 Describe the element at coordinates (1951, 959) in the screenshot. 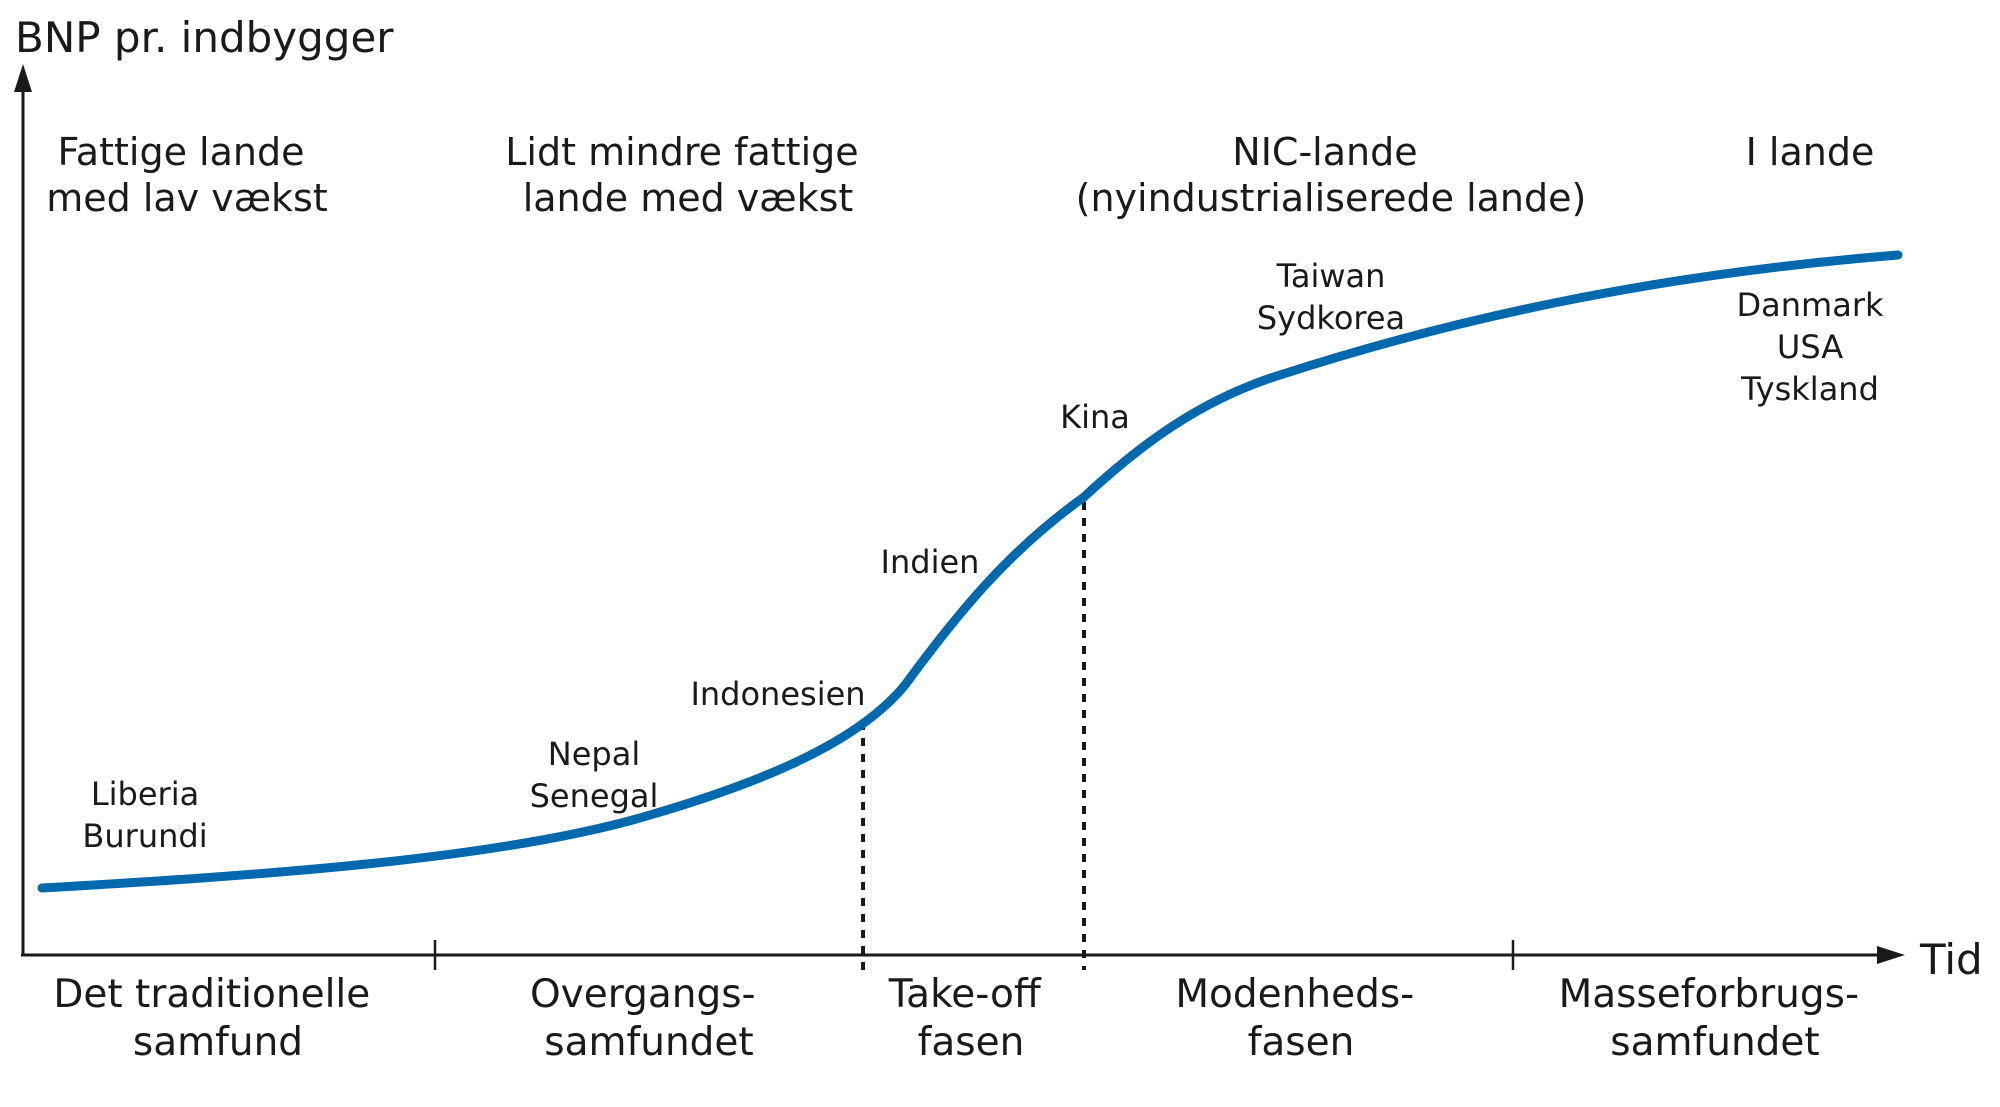

I see `x-axis-title: Tid` at that location.